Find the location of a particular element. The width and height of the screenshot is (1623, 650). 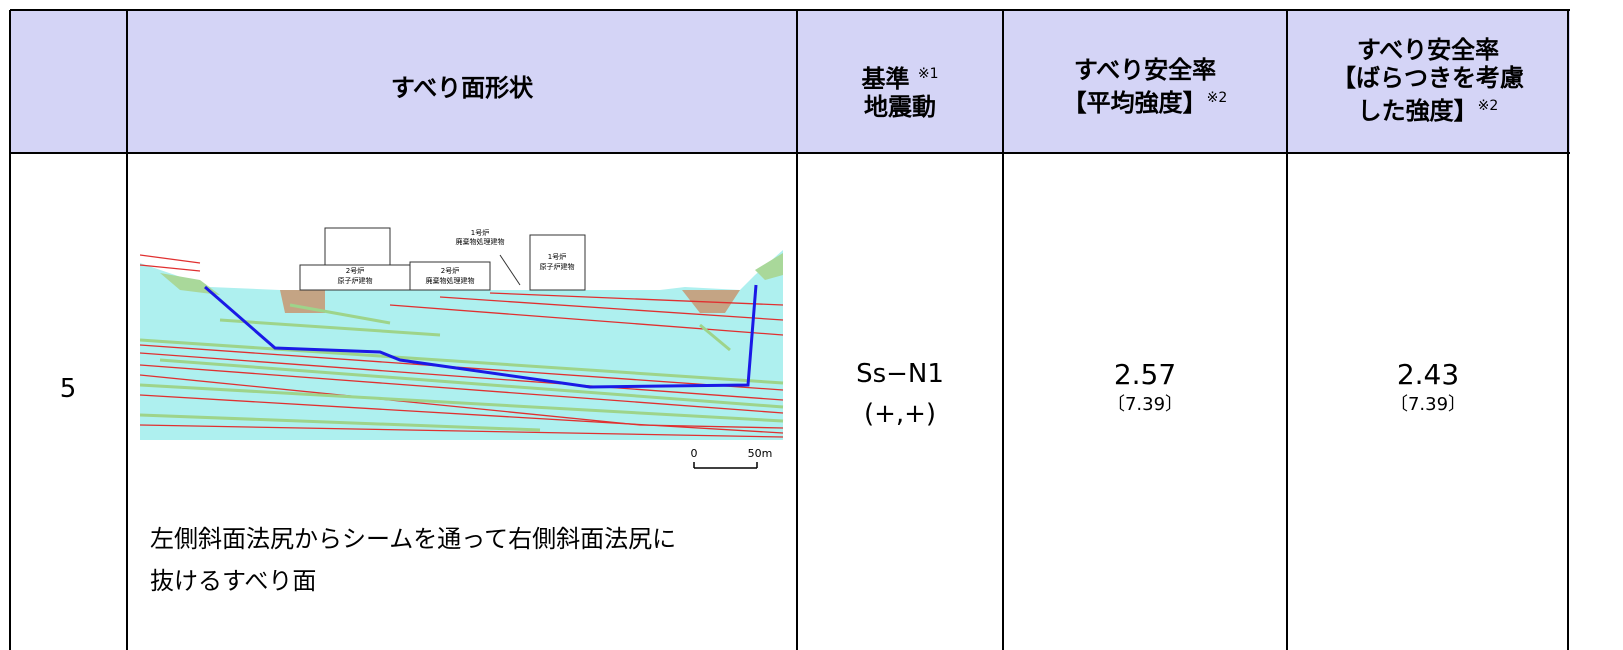

header-fs-var: すべり安全率 【ばらつきを考慮 した強度】※2 is located at coordinates (1428, 80).